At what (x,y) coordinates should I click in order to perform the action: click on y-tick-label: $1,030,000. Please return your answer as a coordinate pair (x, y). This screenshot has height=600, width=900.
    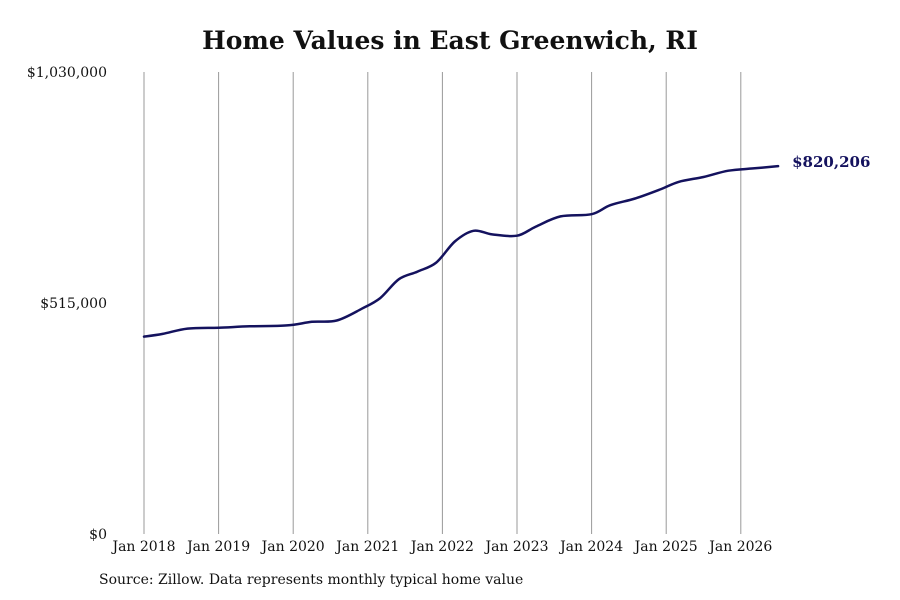
    Looking at the image, I should click on (67, 73).